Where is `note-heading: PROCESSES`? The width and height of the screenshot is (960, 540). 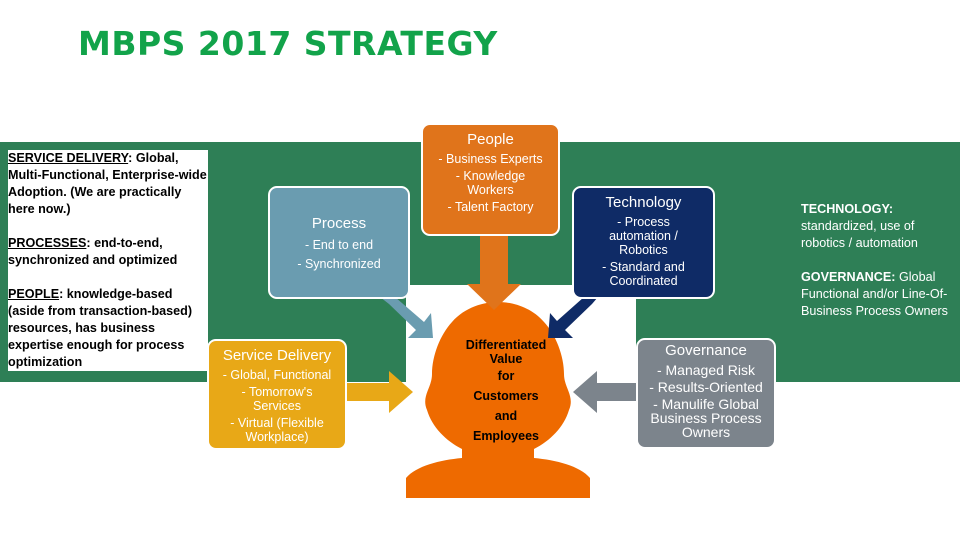 note-heading: PROCESSES is located at coordinates (47, 243).